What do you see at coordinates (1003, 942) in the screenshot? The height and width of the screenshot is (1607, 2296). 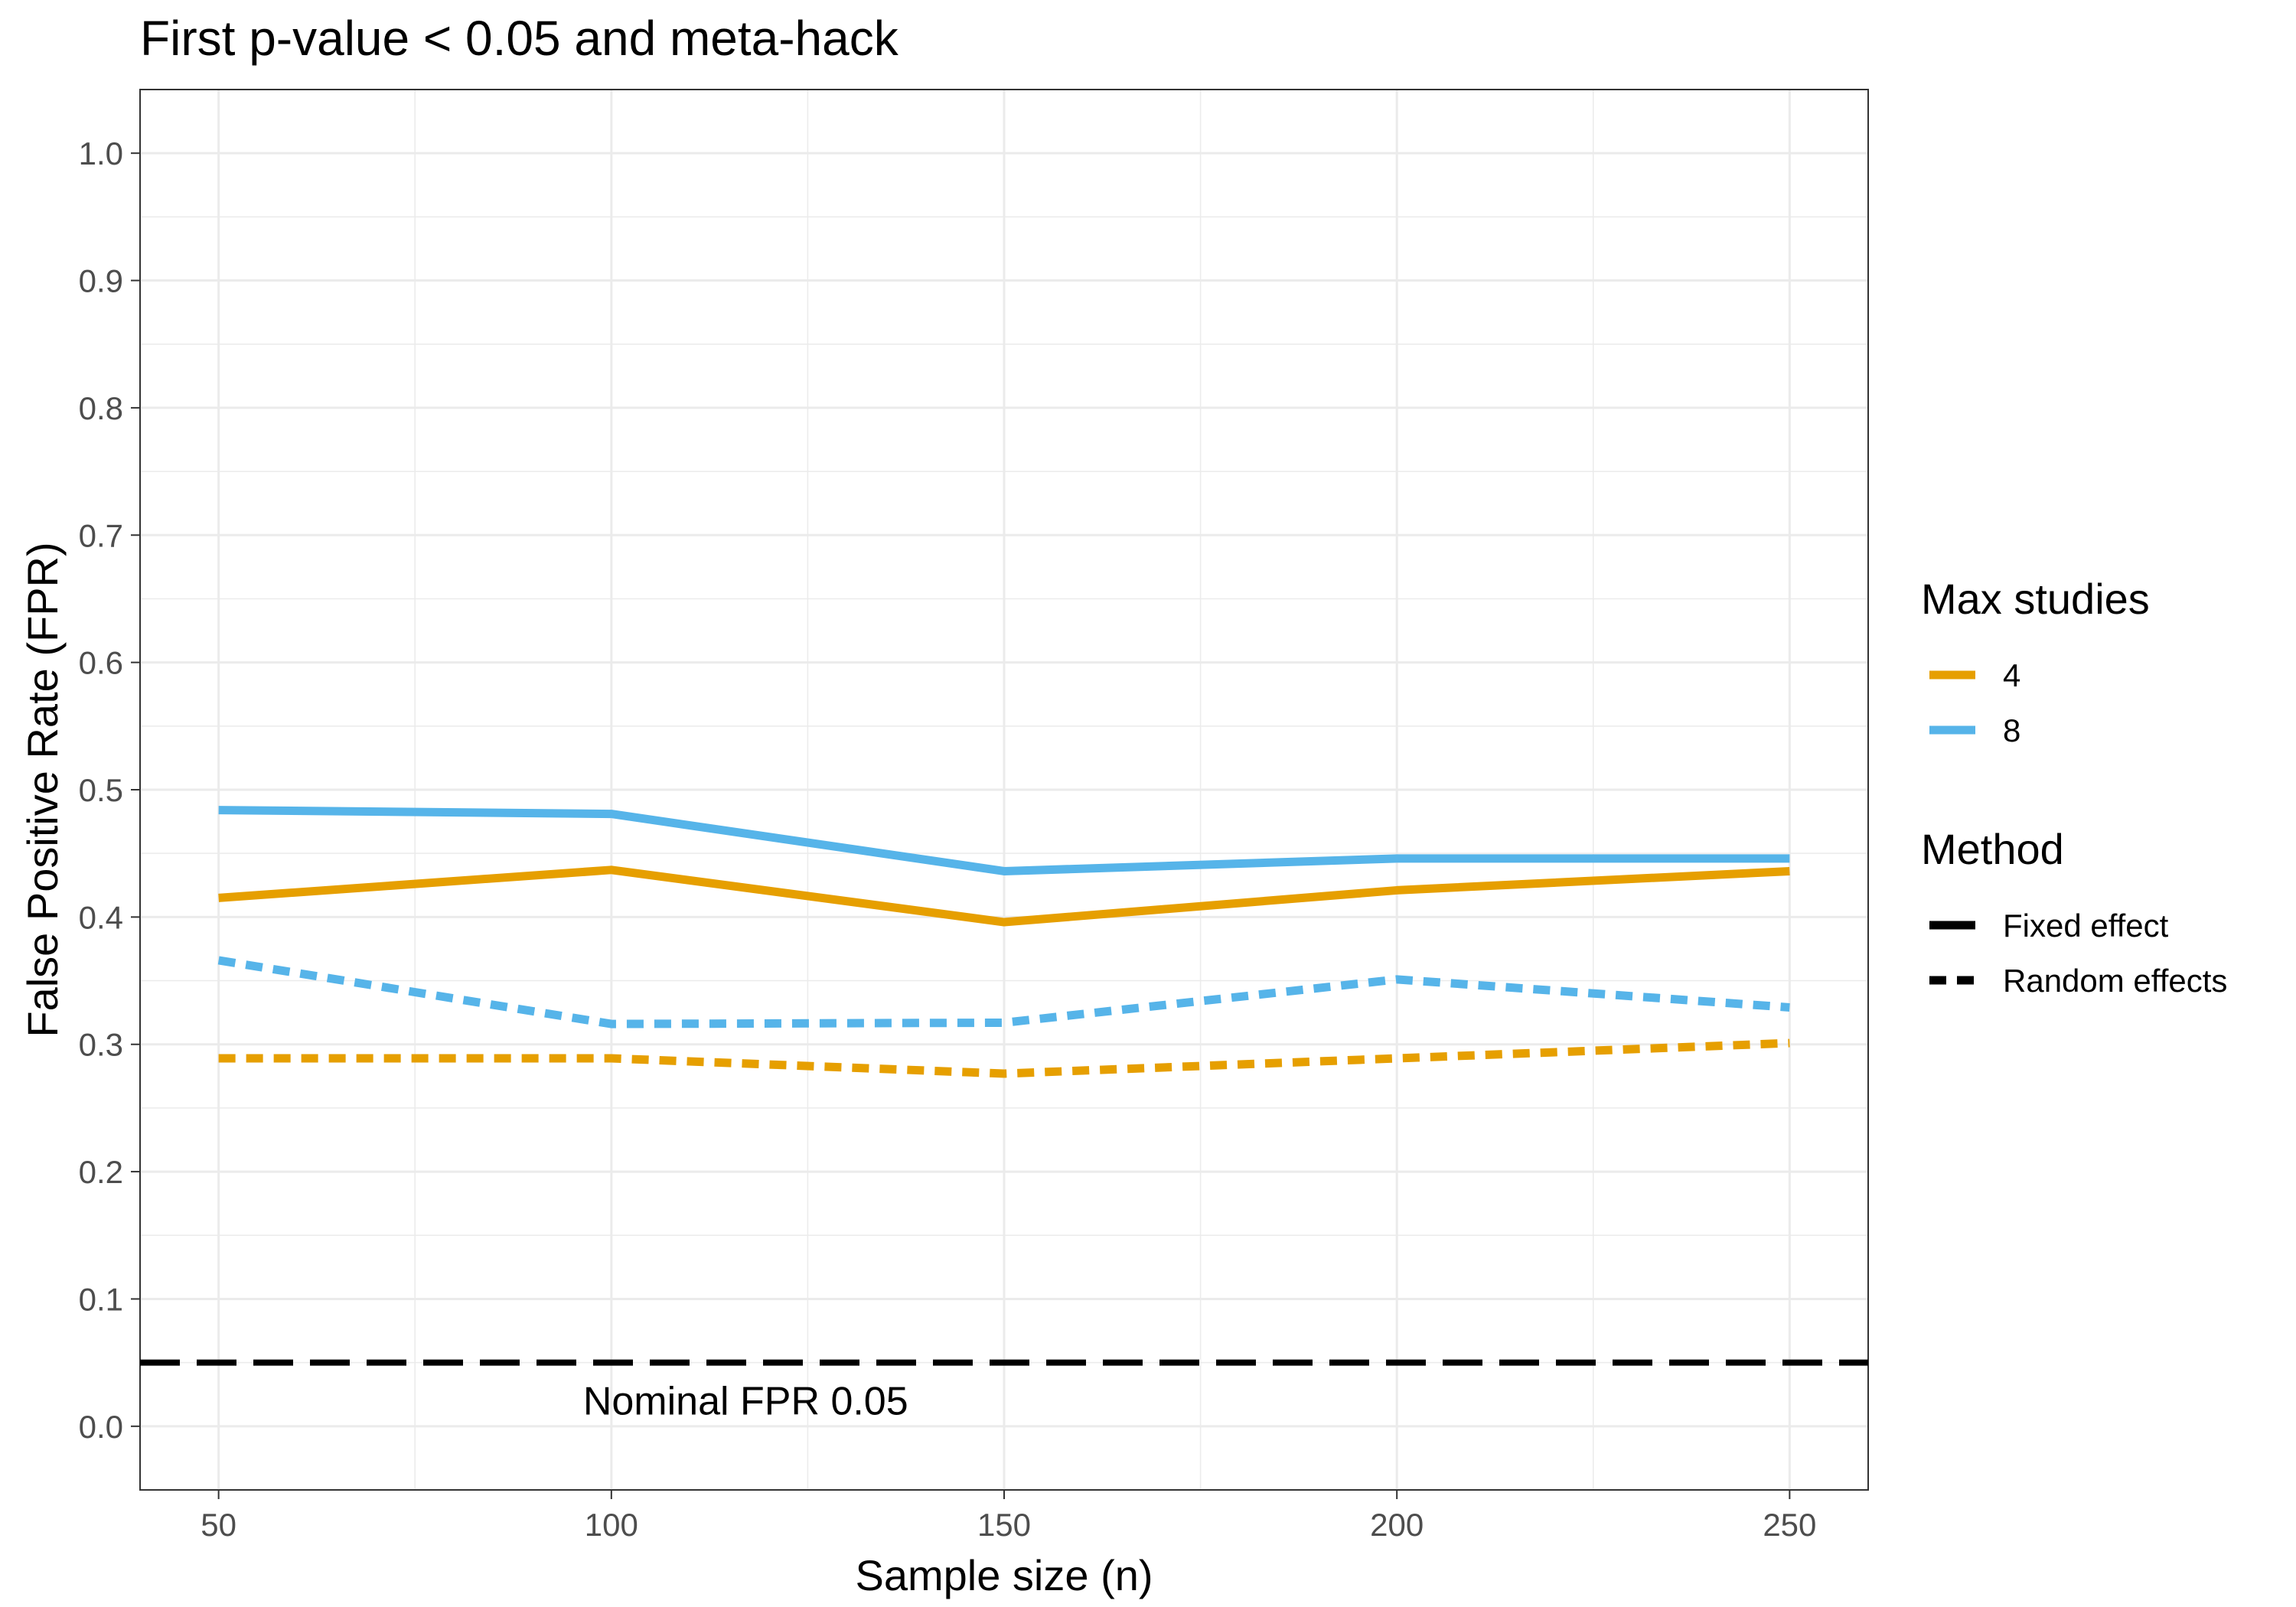 I see `series-group` at bounding box center [1003, 942].